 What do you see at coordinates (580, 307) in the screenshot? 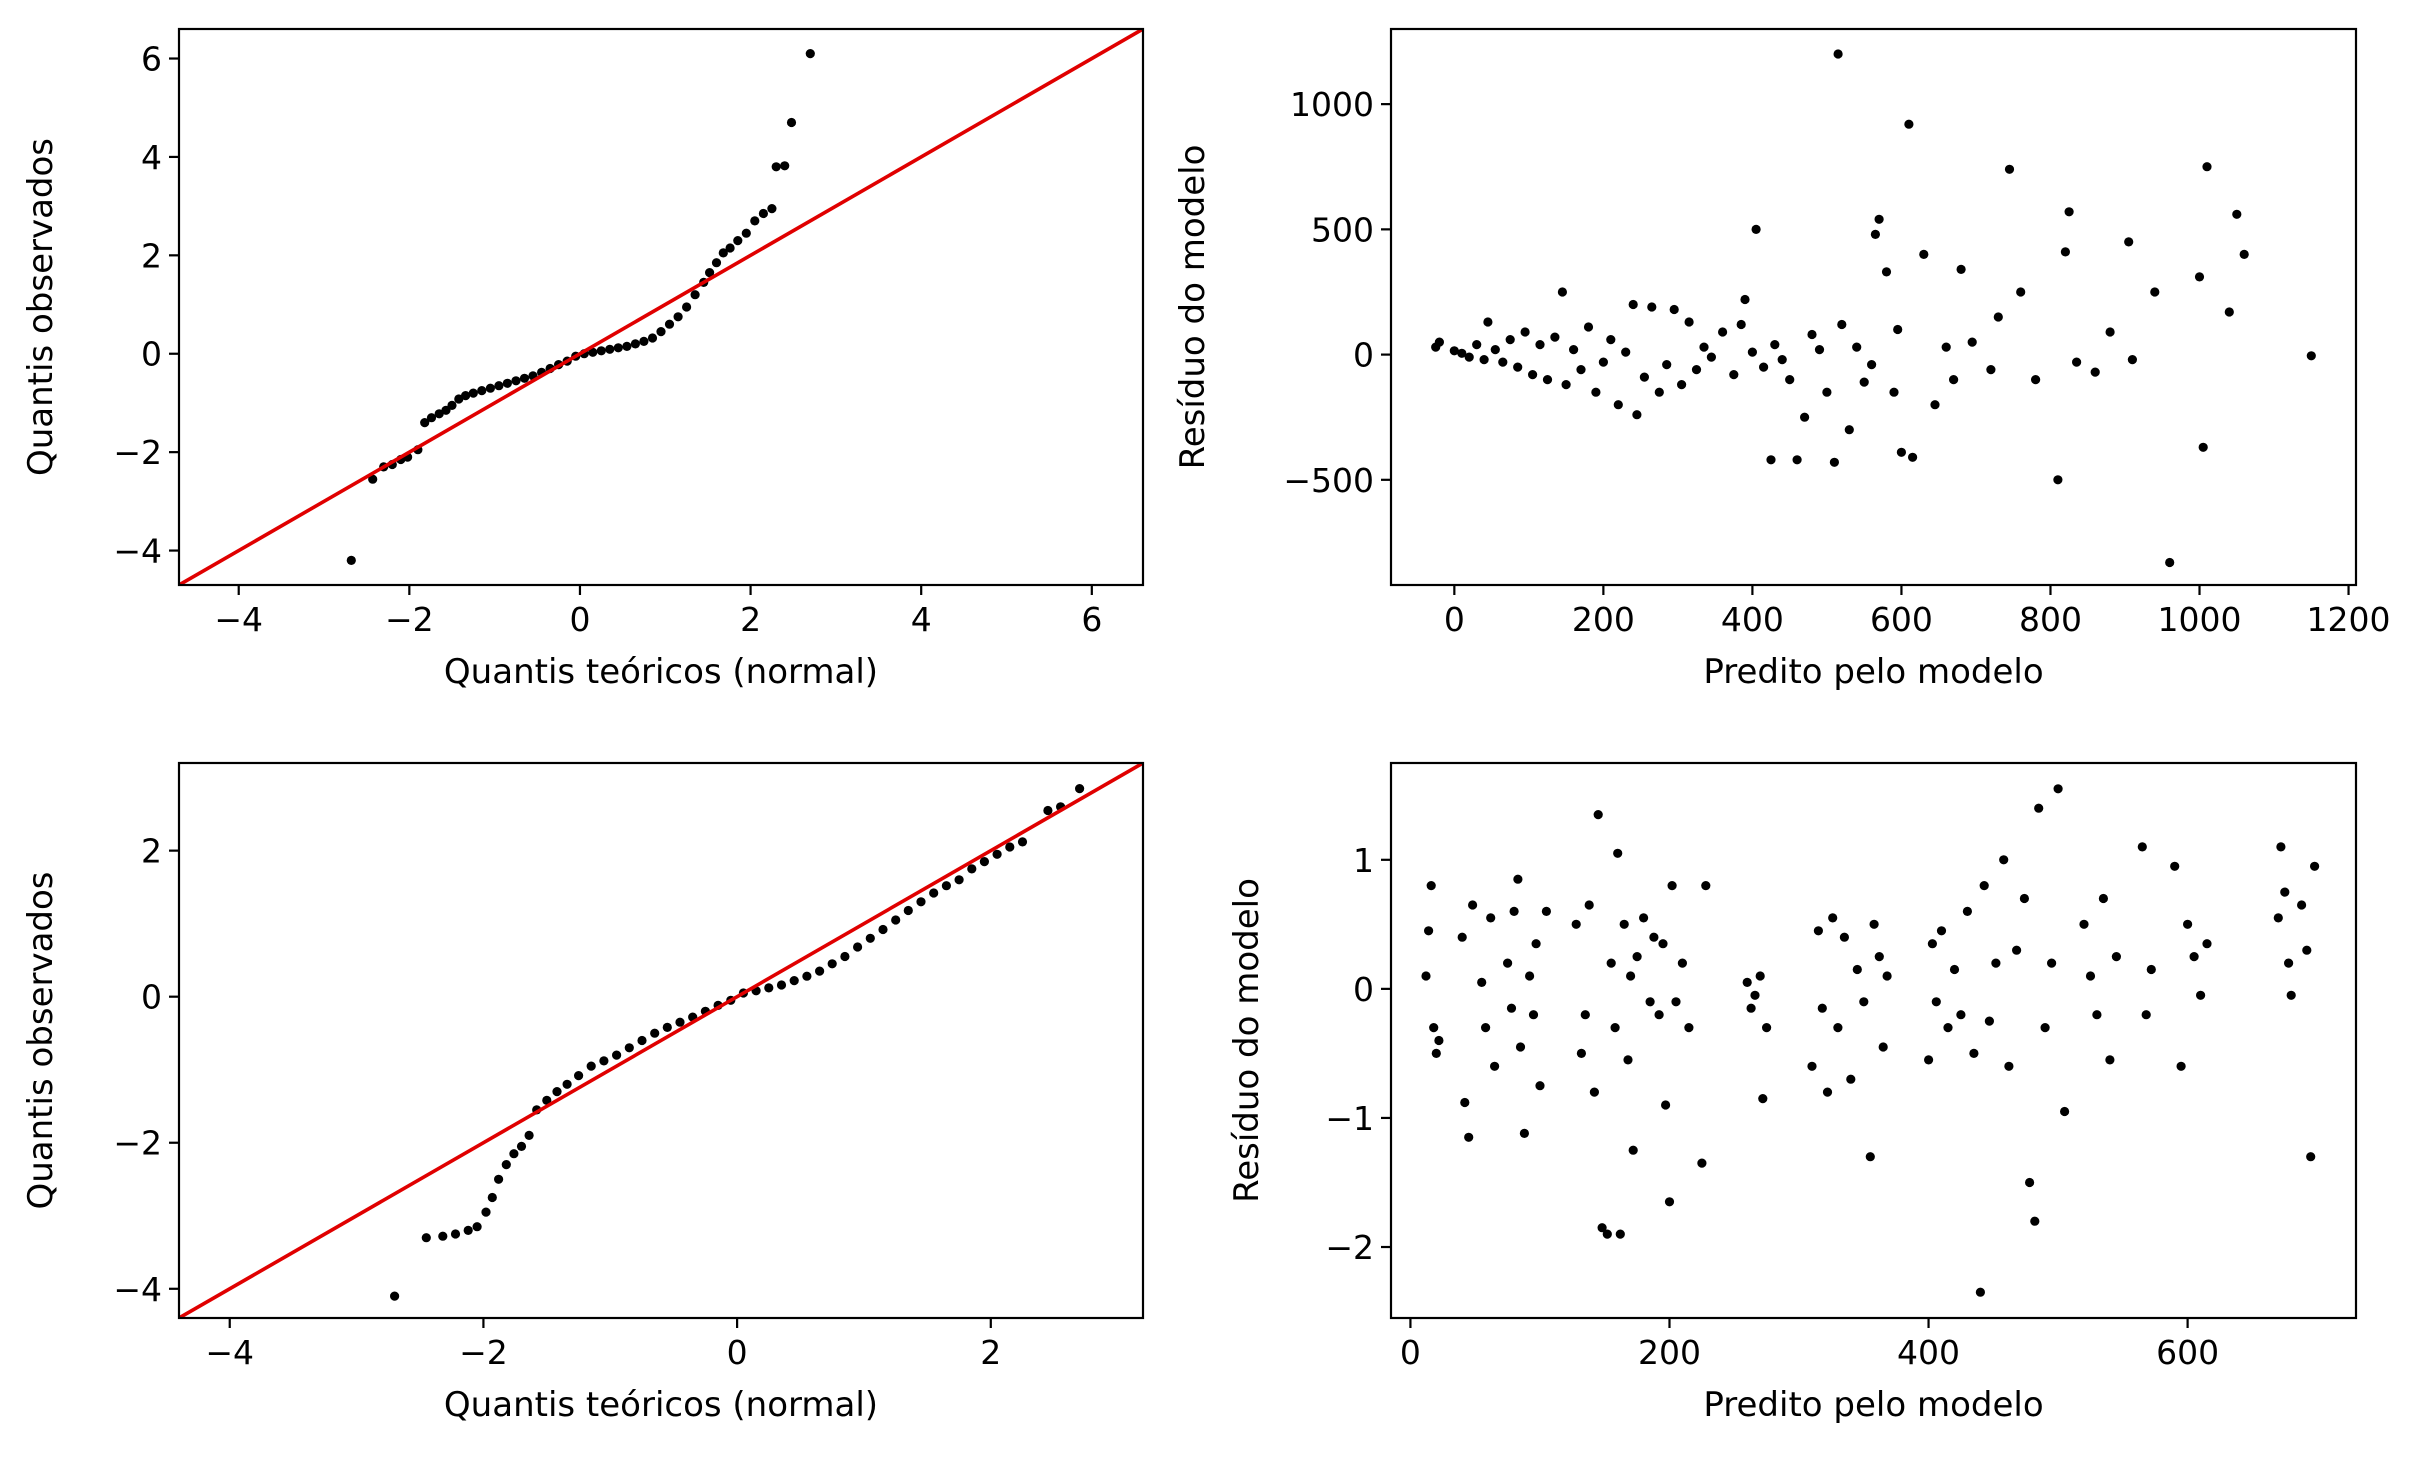
I see `points` at bounding box center [580, 307].